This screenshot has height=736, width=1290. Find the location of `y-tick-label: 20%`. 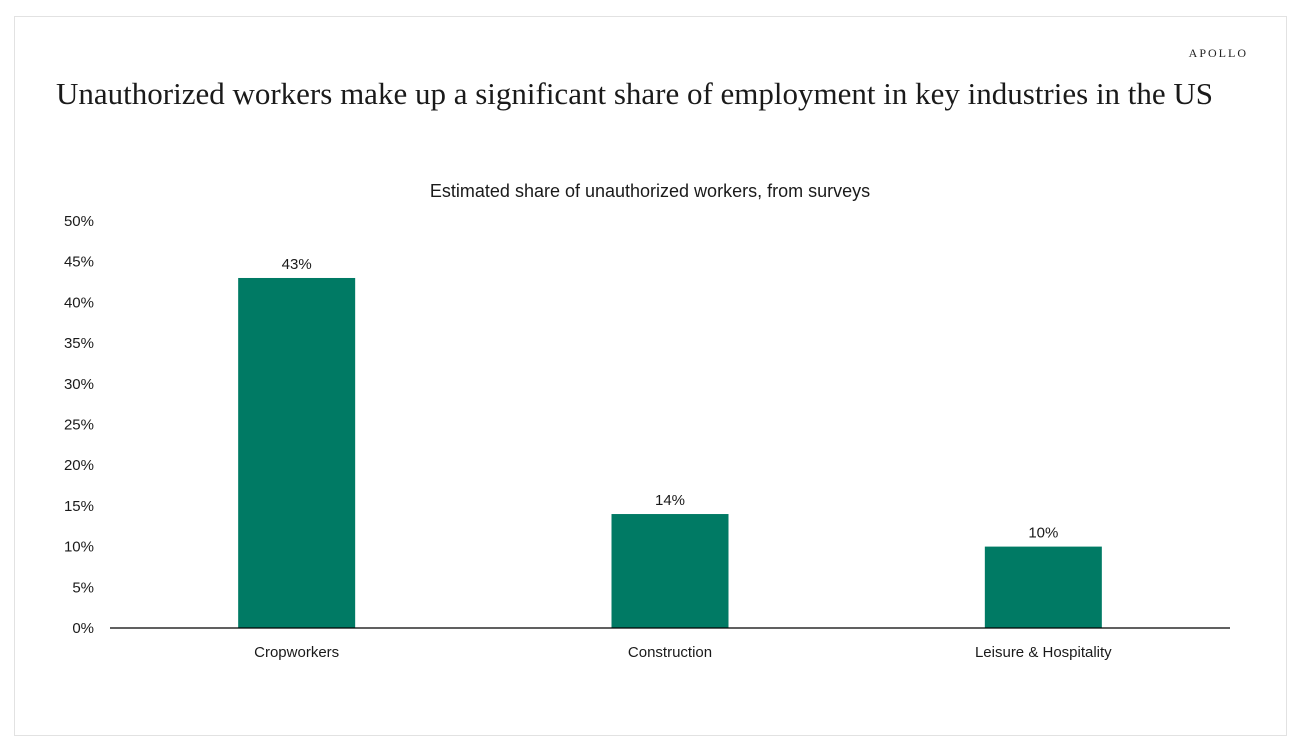

y-tick-label: 20% is located at coordinates (79, 465).